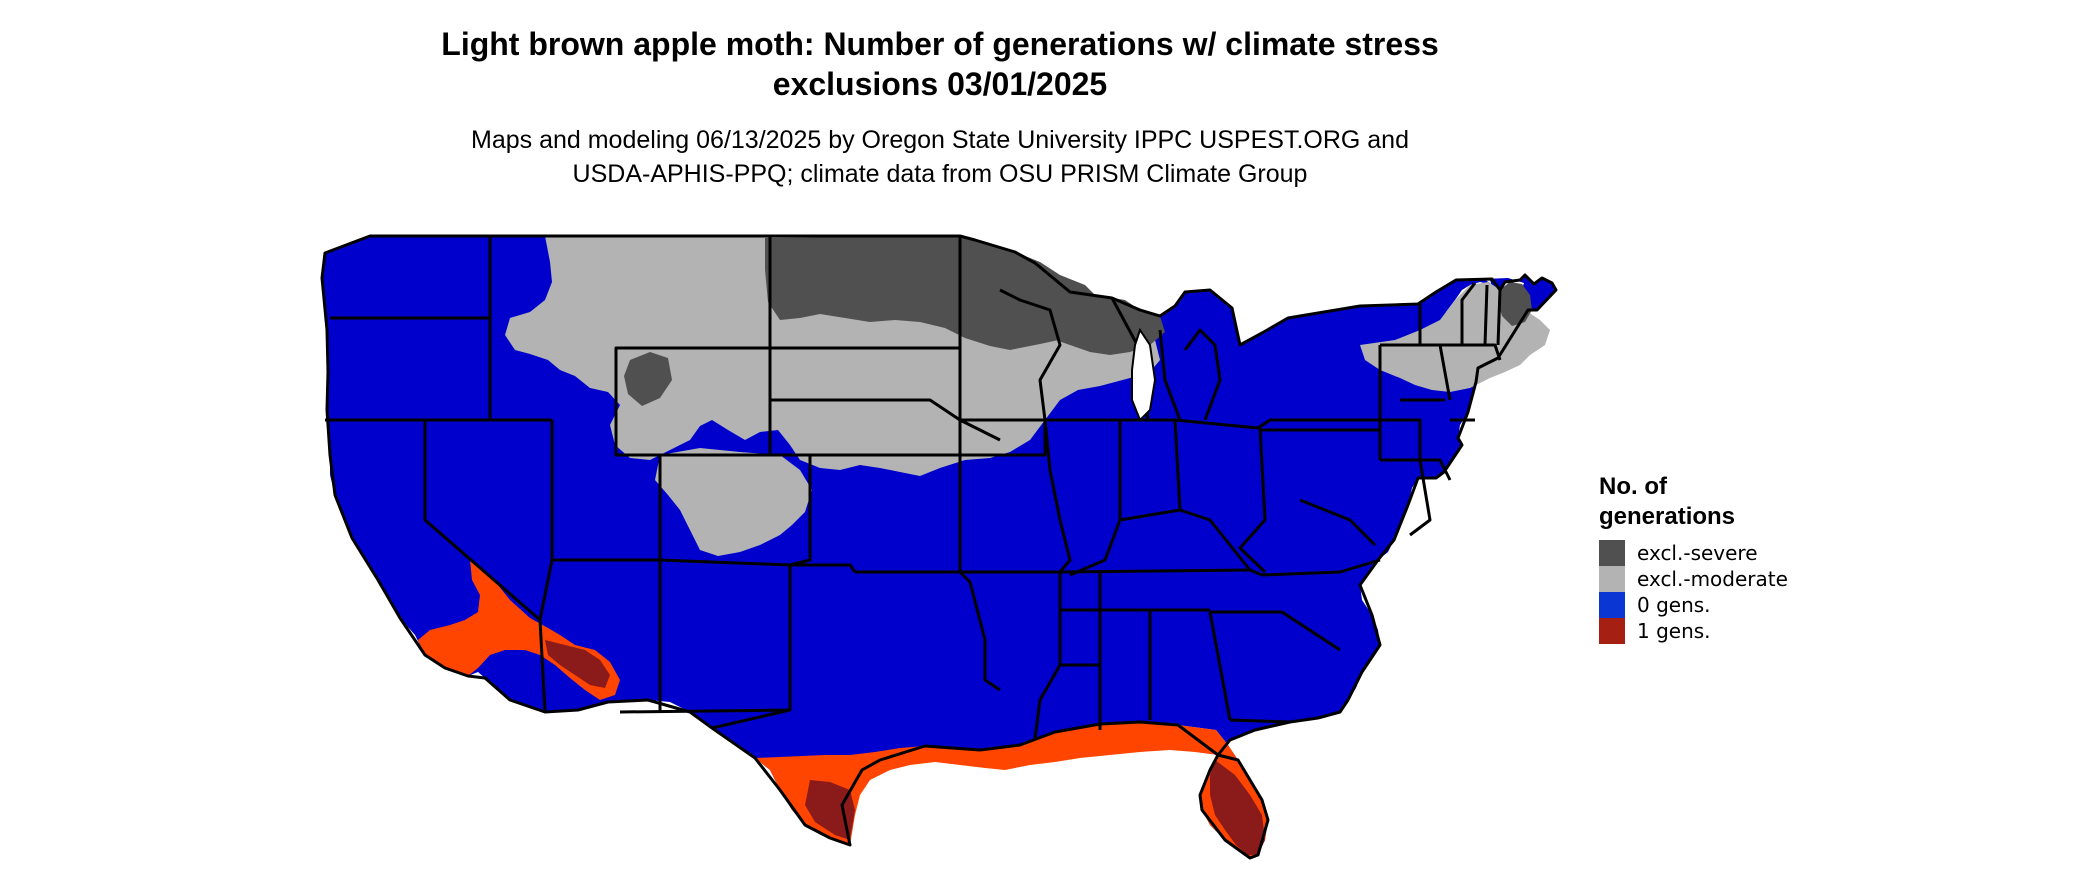 The height and width of the screenshot is (892, 2100). What do you see at coordinates (648, 379) in the screenshot?
I see `excl-severe-wyoming` at bounding box center [648, 379].